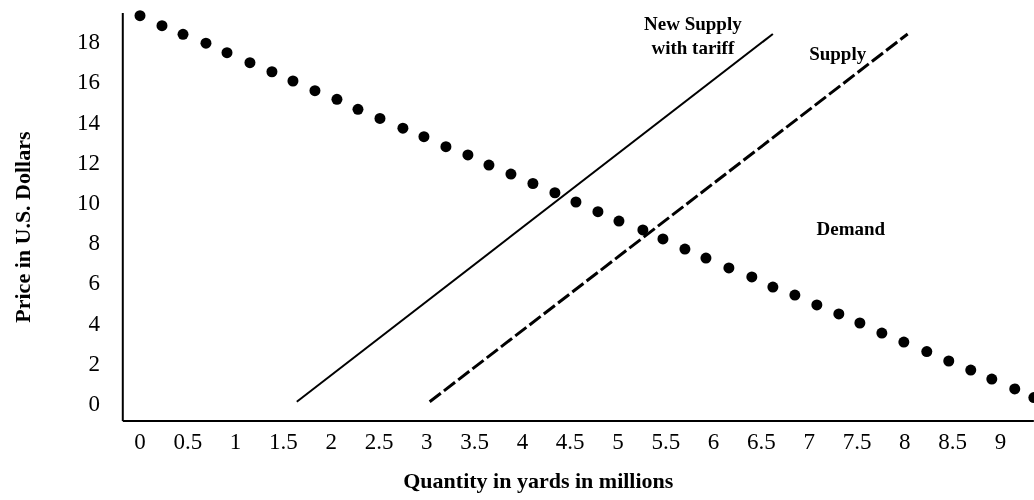 This screenshot has height=500, width=1034. Describe the element at coordinates (952, 441) in the screenshot. I see `x-tick-label: 8.5` at that location.